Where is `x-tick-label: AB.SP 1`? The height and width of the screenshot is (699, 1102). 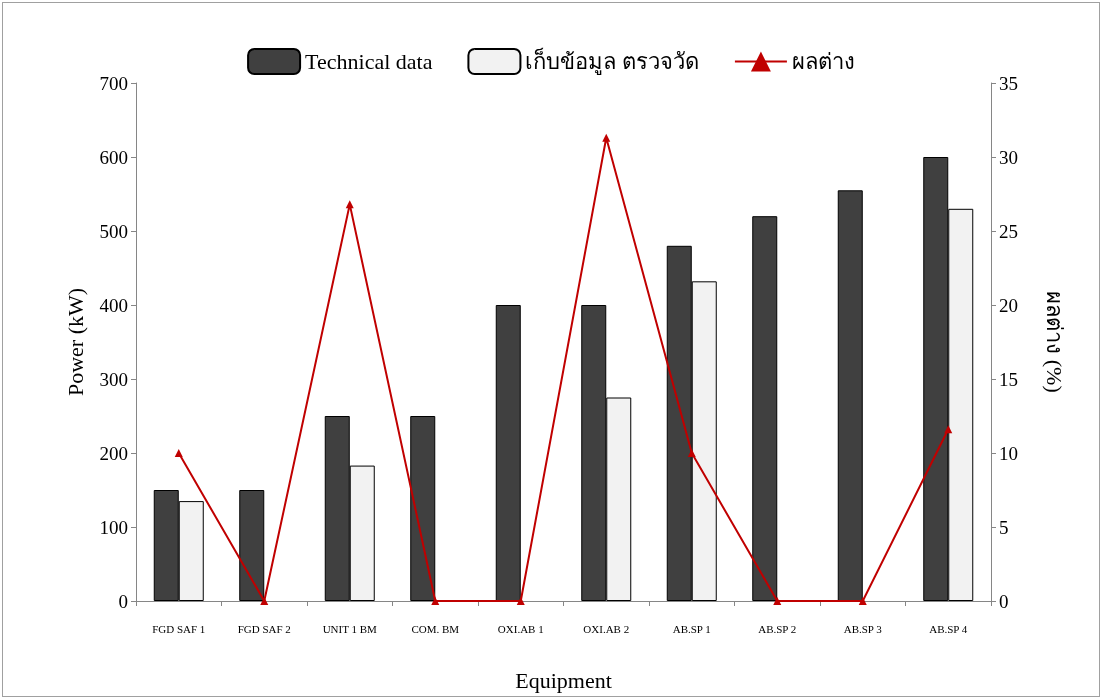
x-tick-label: AB.SP 1 is located at coordinates (691, 628).